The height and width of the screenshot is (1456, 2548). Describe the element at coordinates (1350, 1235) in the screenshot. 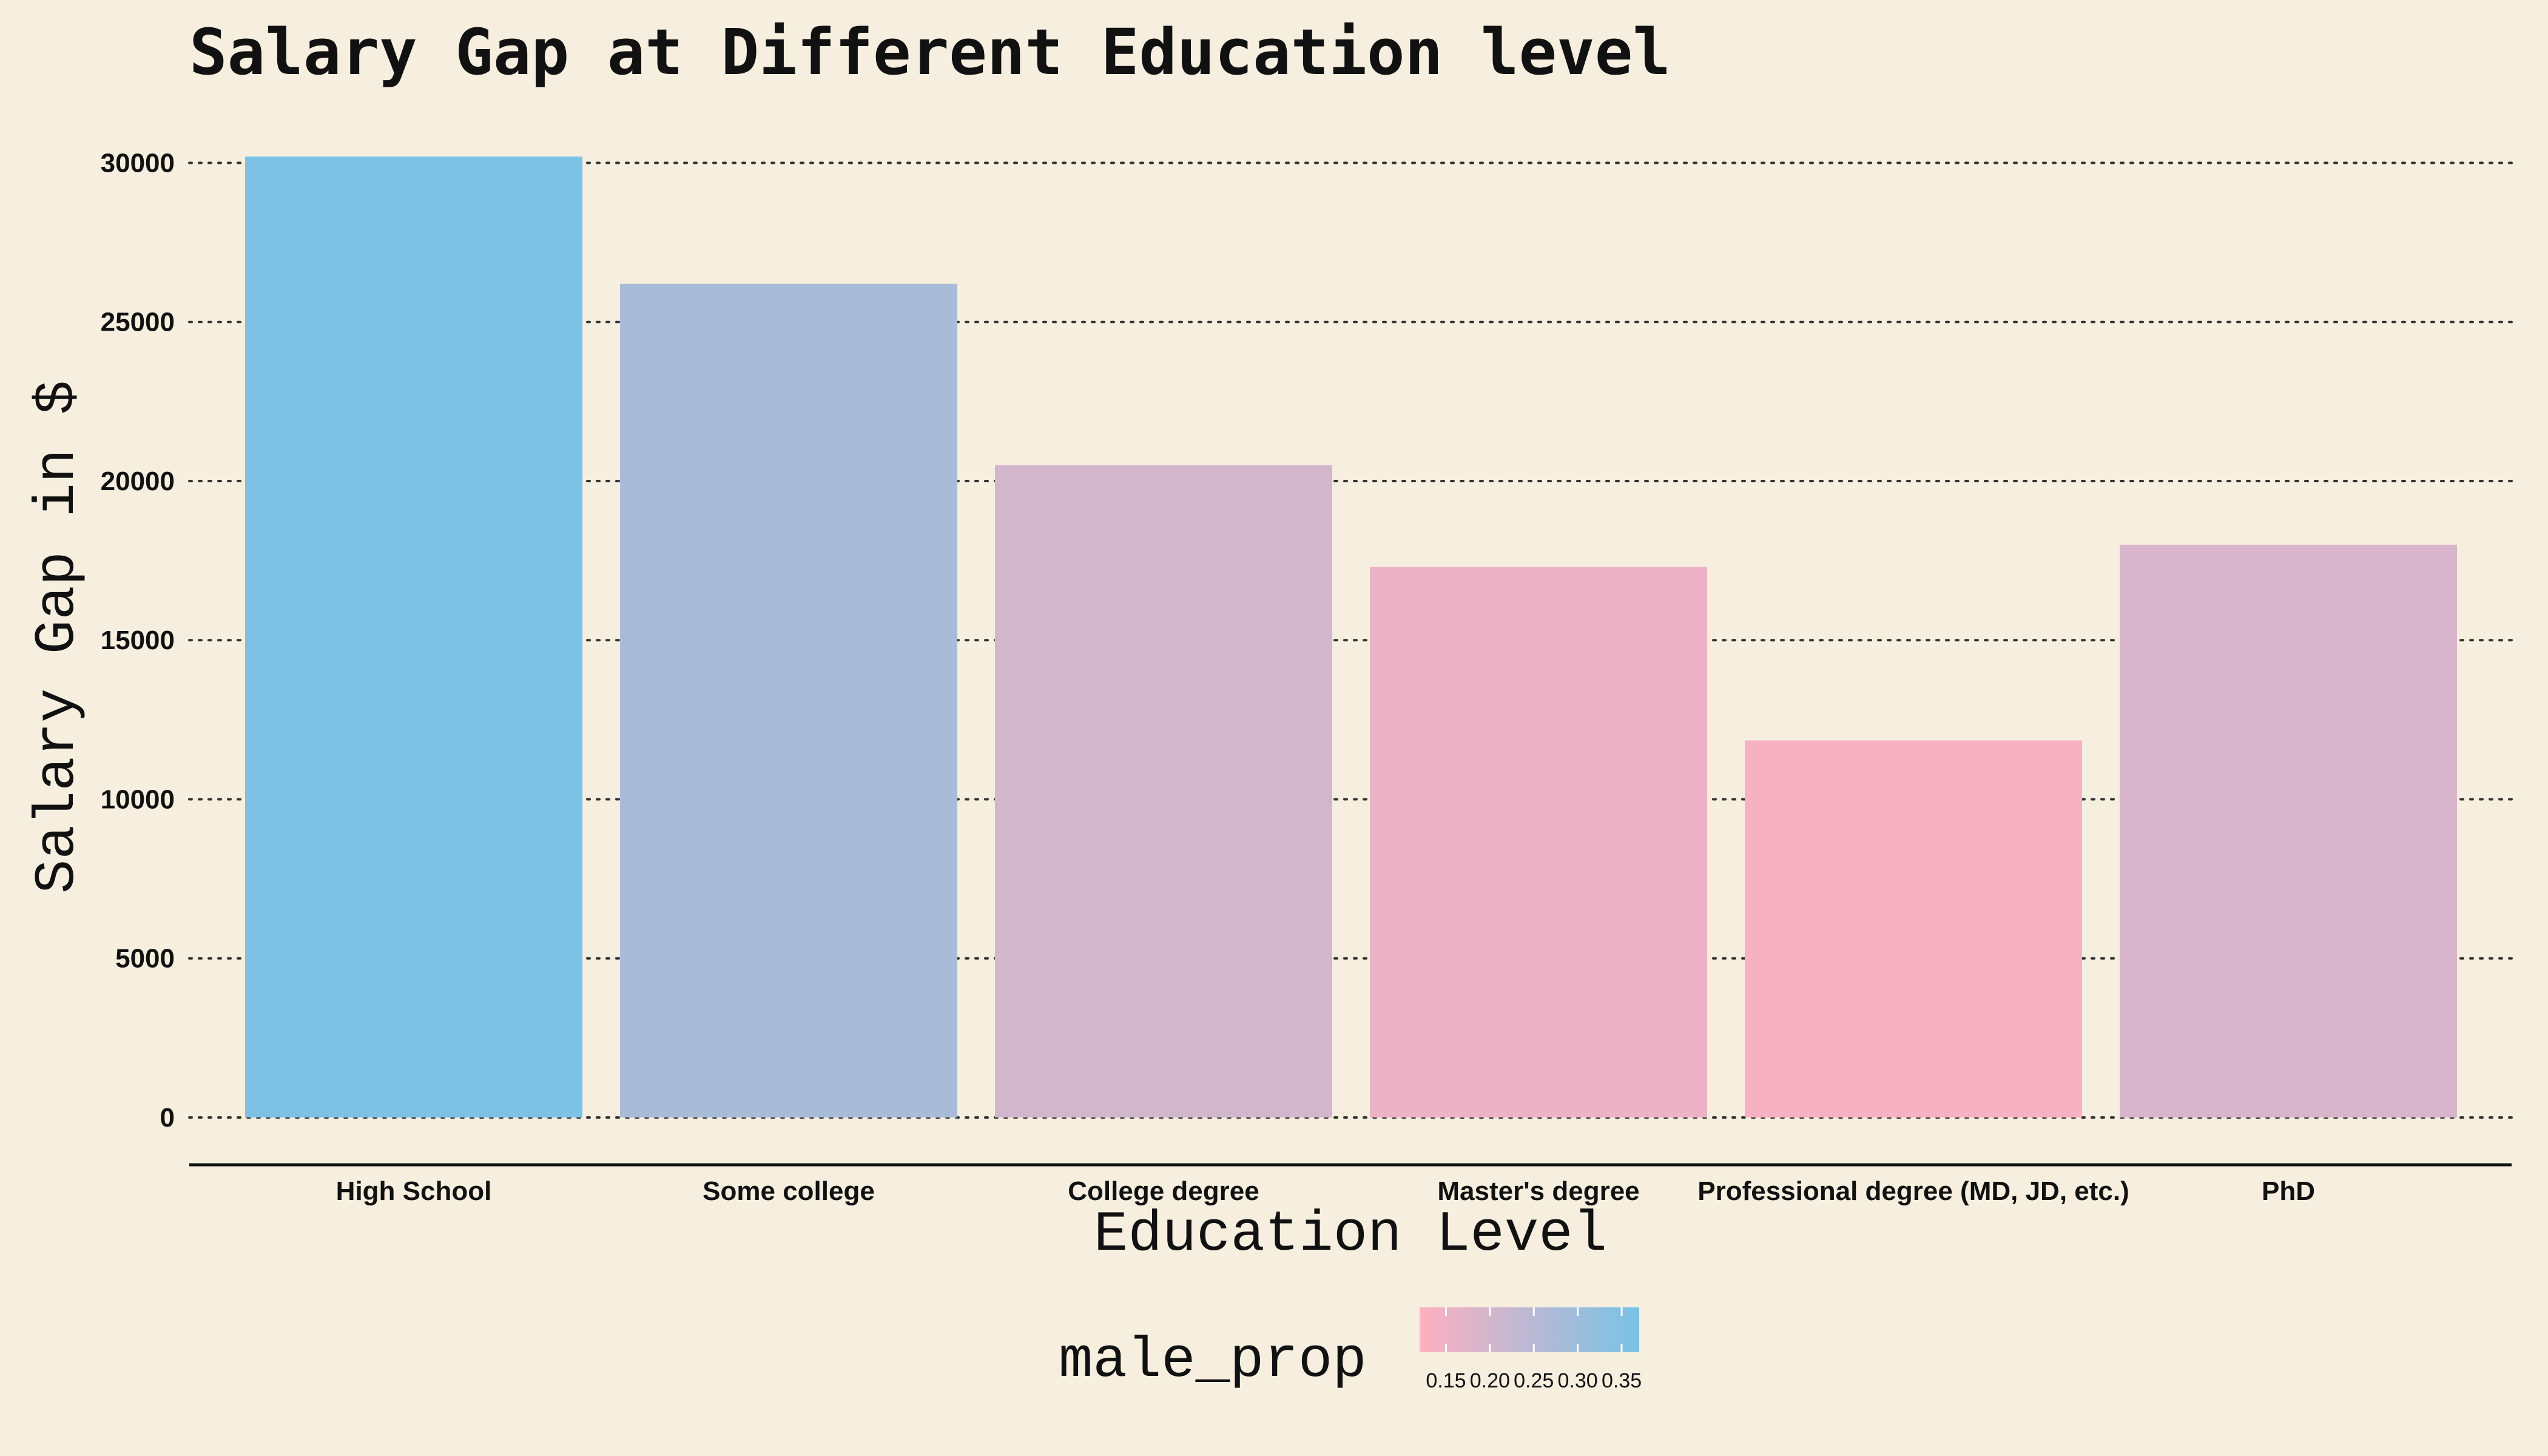

I see `x-axis-title: Education Level` at that location.